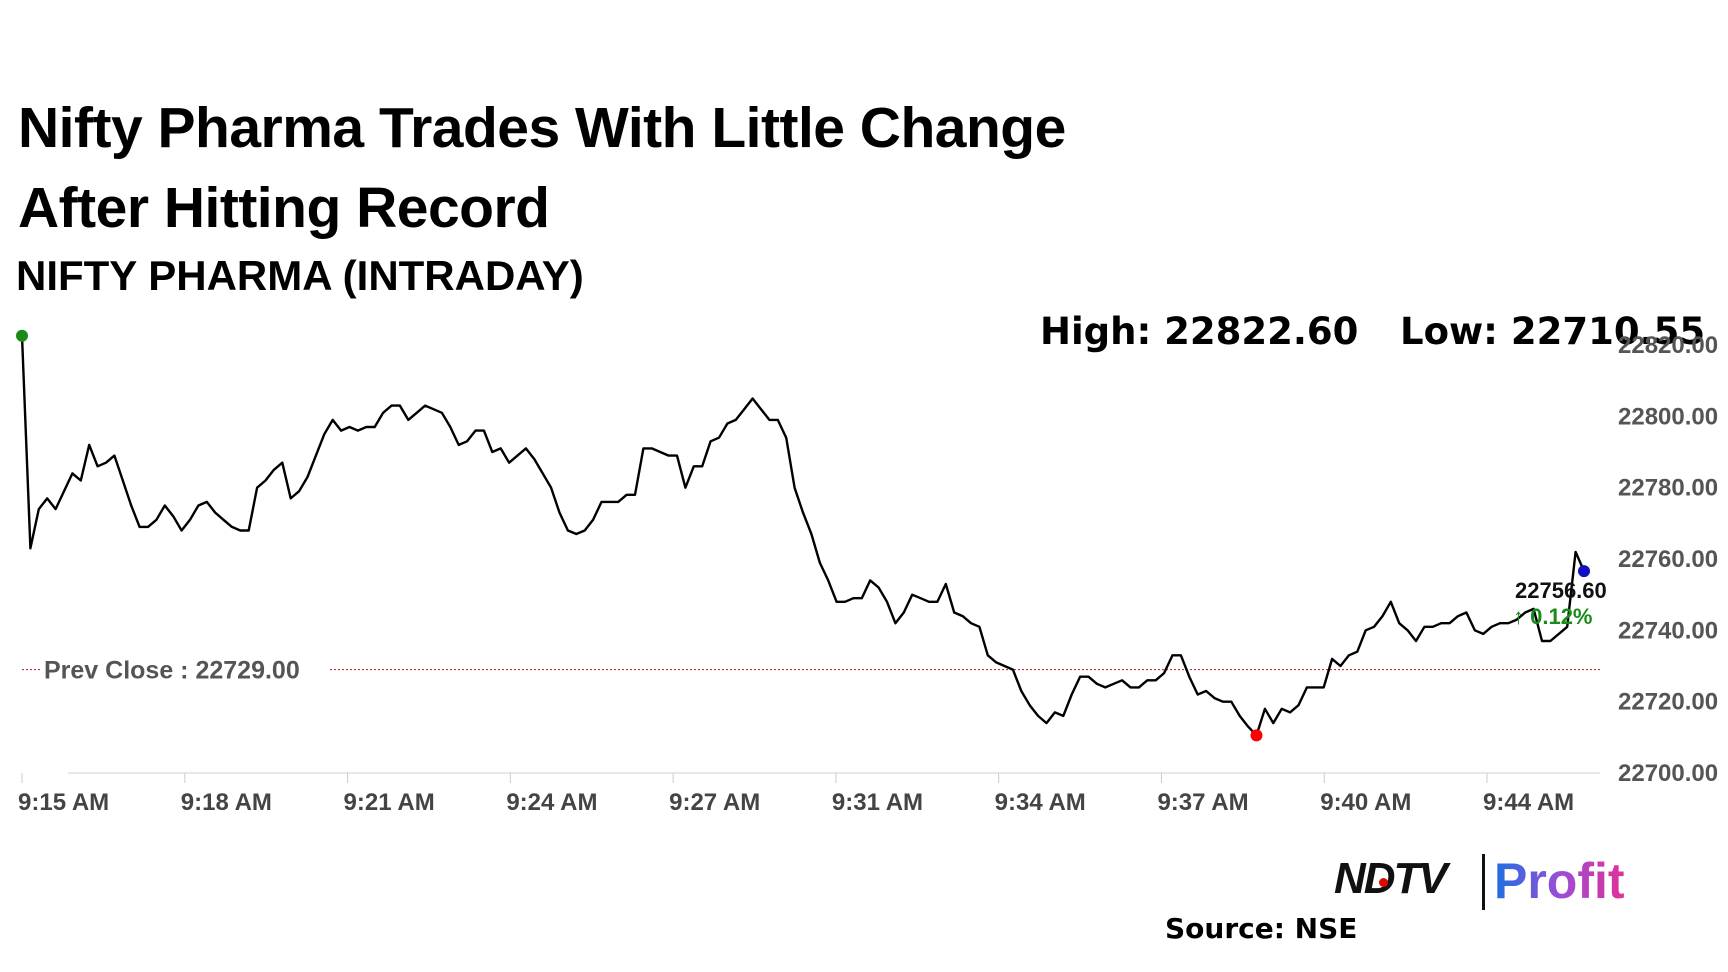 The width and height of the screenshot is (1728, 972). What do you see at coordinates (1202, 802) in the screenshot?
I see `x-tick-label: 9:37 AM` at bounding box center [1202, 802].